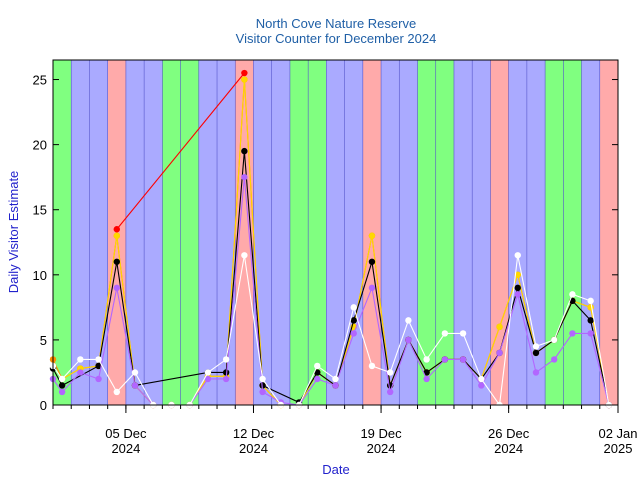 The width and height of the screenshot is (640, 480). I want to click on x-tick-label: 02 Jan, so click(617, 433).